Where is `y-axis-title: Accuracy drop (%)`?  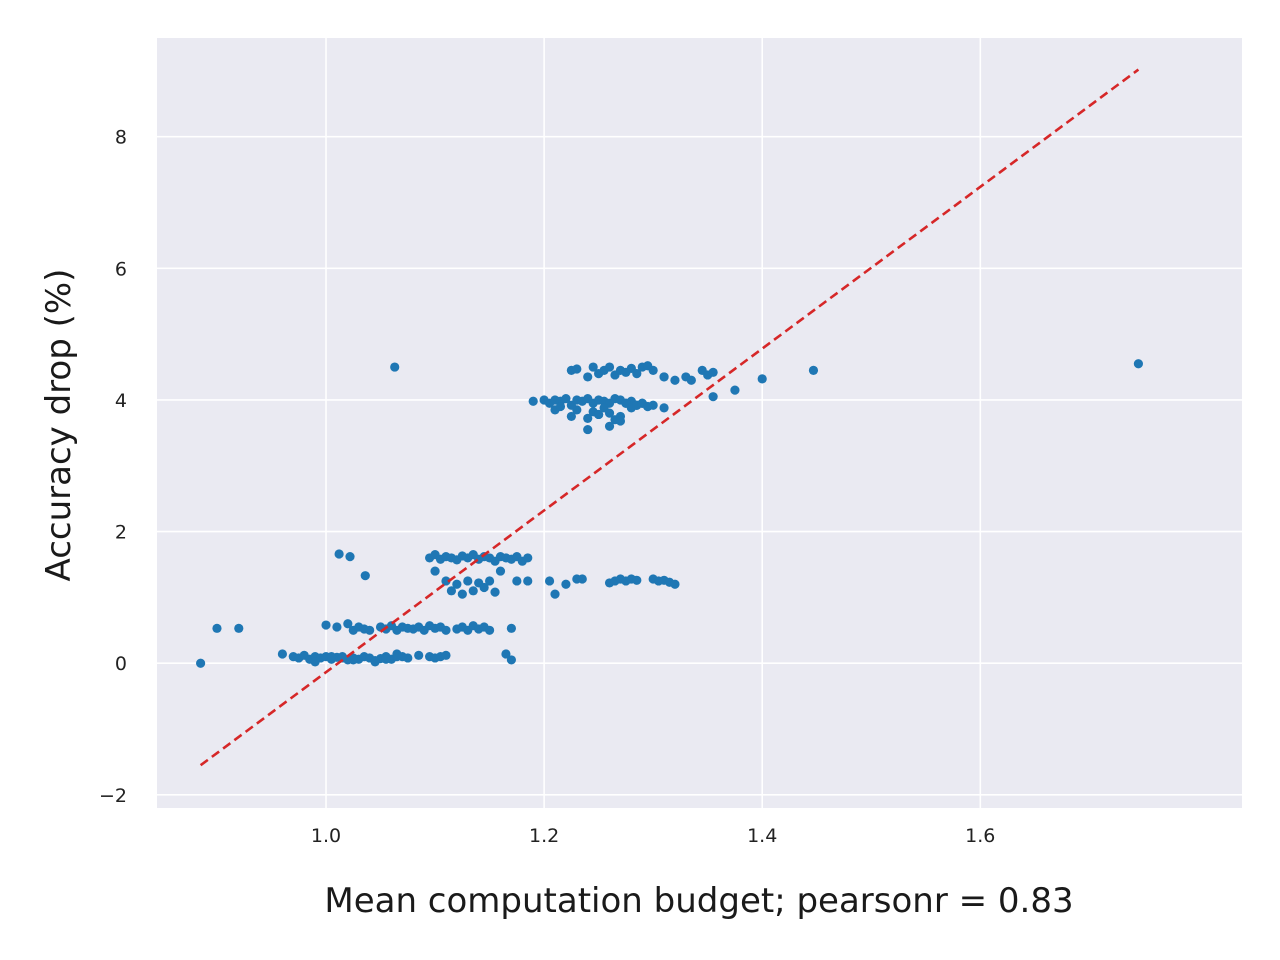 y-axis-title: Accuracy drop (%) is located at coordinates (59, 425).